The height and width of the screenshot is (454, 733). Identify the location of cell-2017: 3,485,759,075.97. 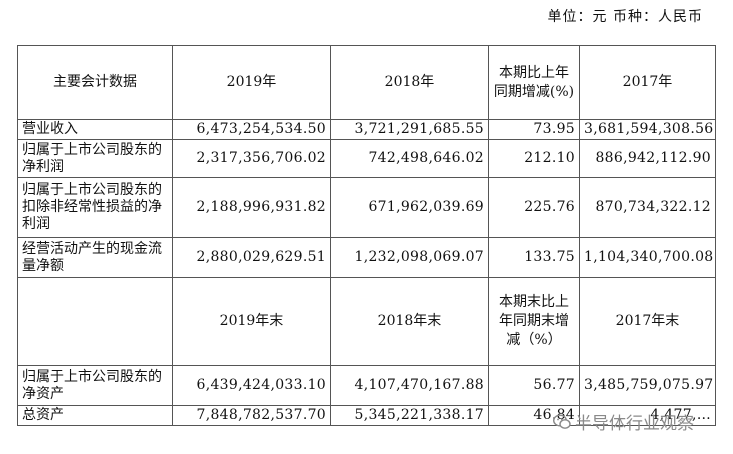
(647, 385).